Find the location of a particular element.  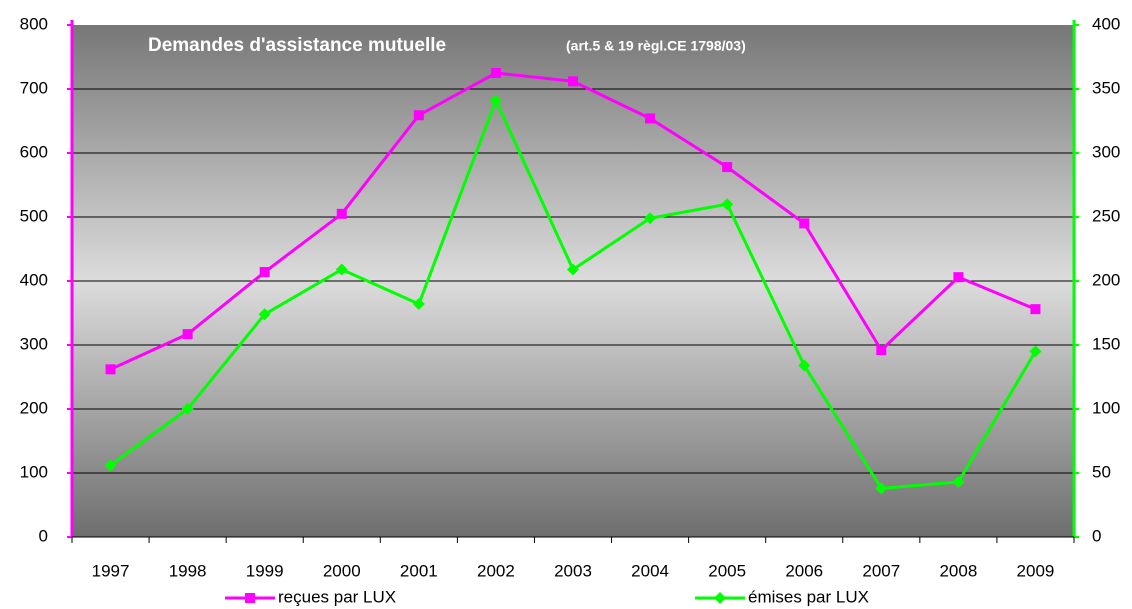

y2-tick-label: 350 is located at coordinates (1106, 87).